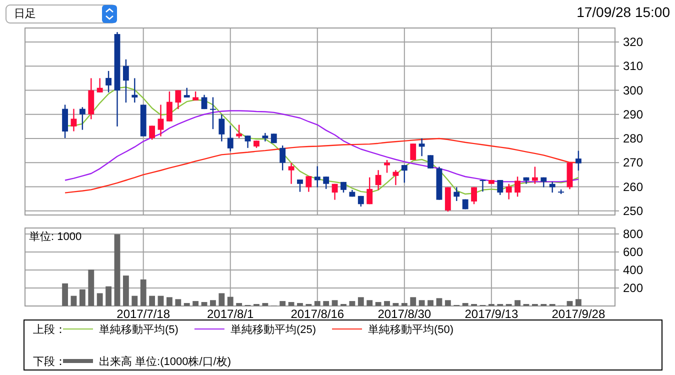 Image resolution: width=675 pixels, height=375 pixels. Describe the element at coordinates (273, 330) in the screenshot. I see `legend-label: 単純移動平均(25)` at that location.